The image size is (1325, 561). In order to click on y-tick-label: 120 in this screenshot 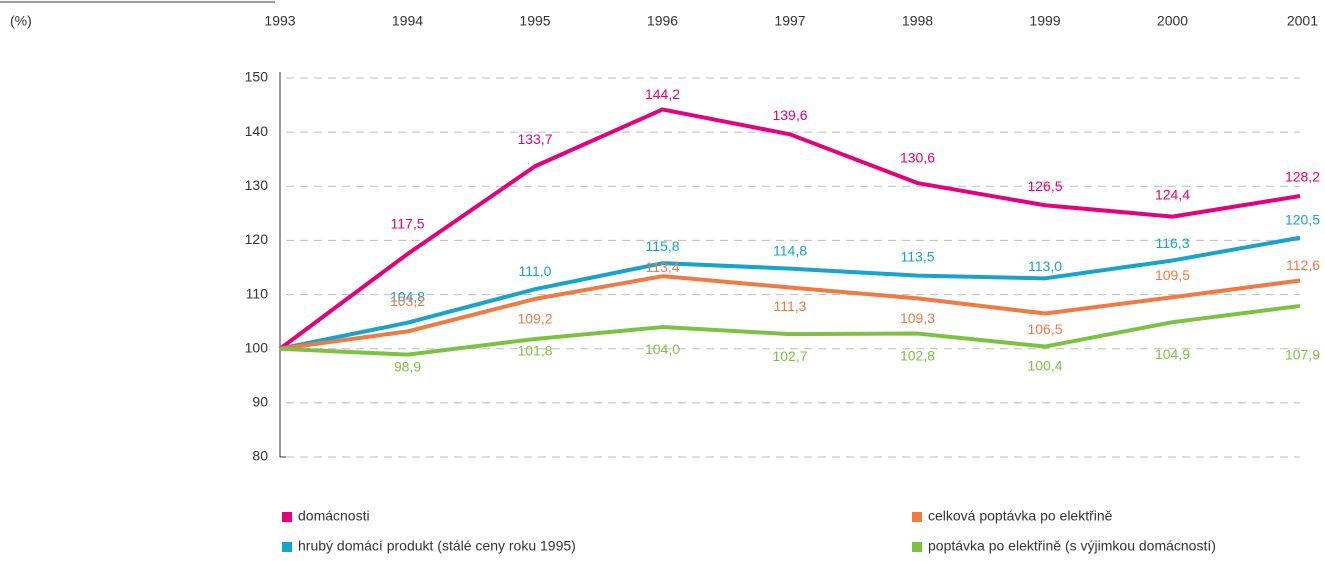, I will do `click(257, 239)`.